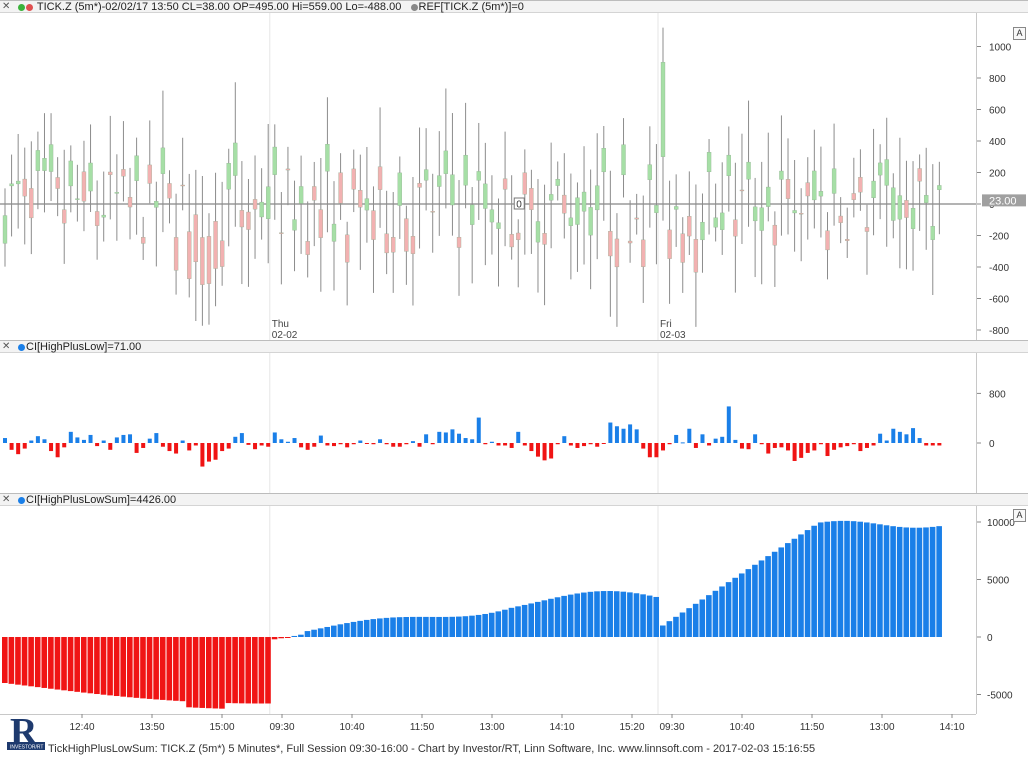 The image size is (1028, 757). Describe the element at coordinates (561, 727) in the screenshot. I see `time-label: 14:10` at that location.